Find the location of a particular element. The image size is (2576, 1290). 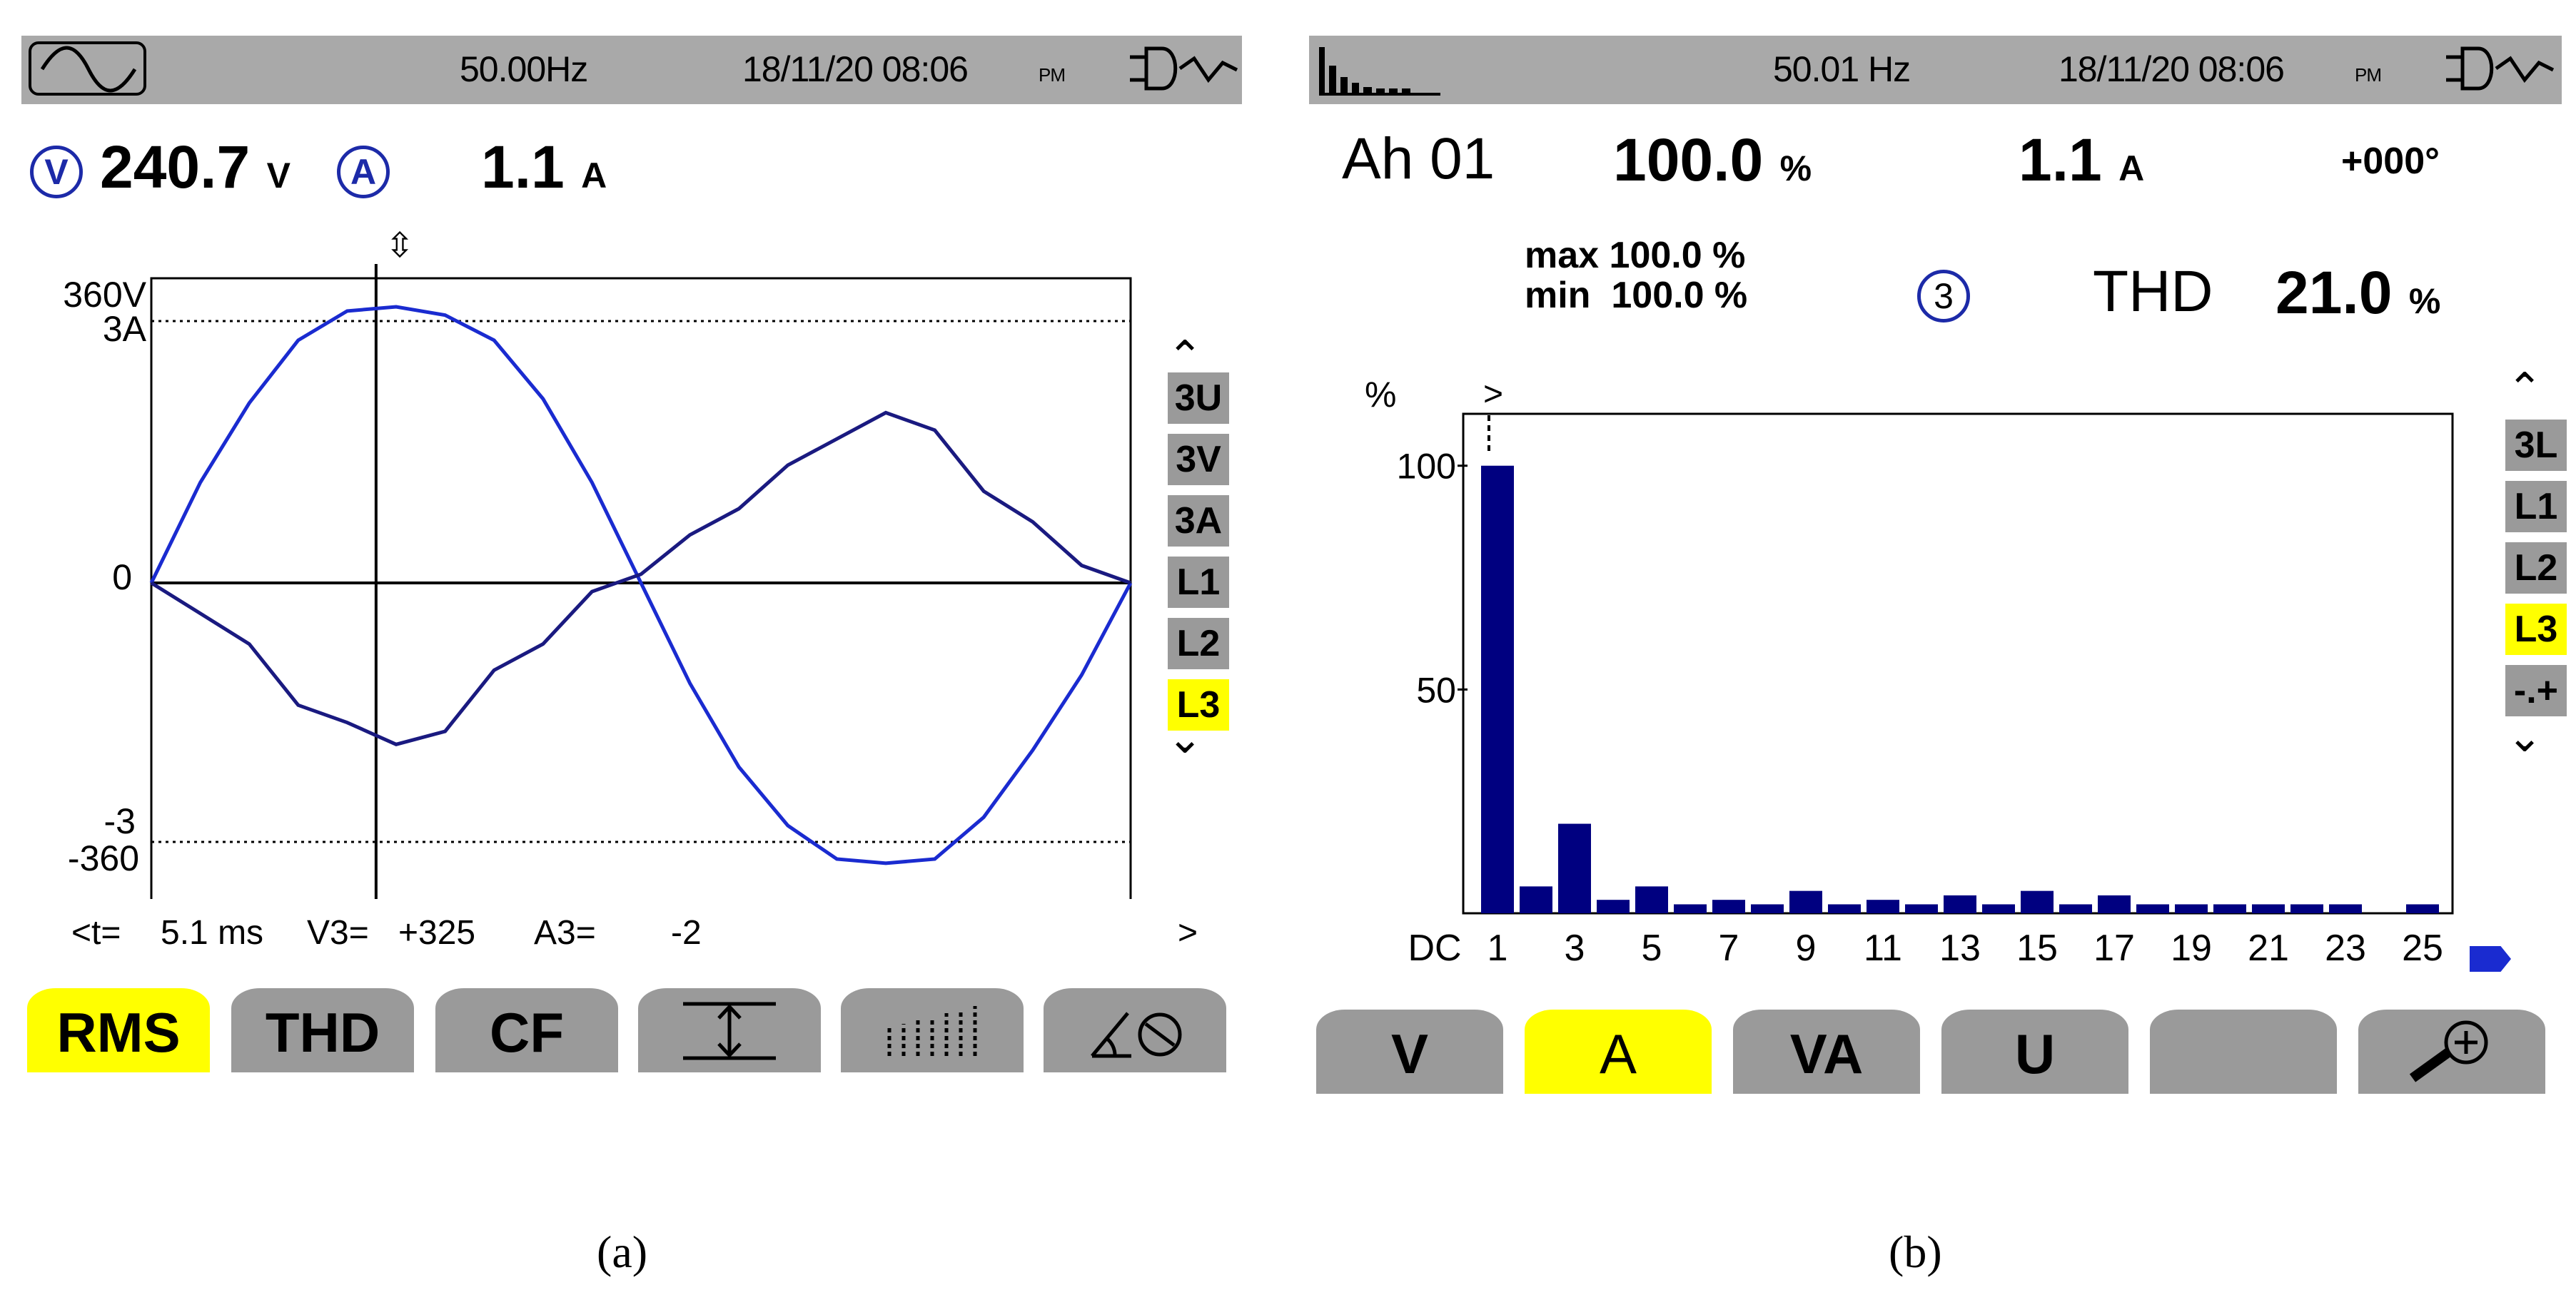

side-3V-button: 3V is located at coordinates (1198, 460).